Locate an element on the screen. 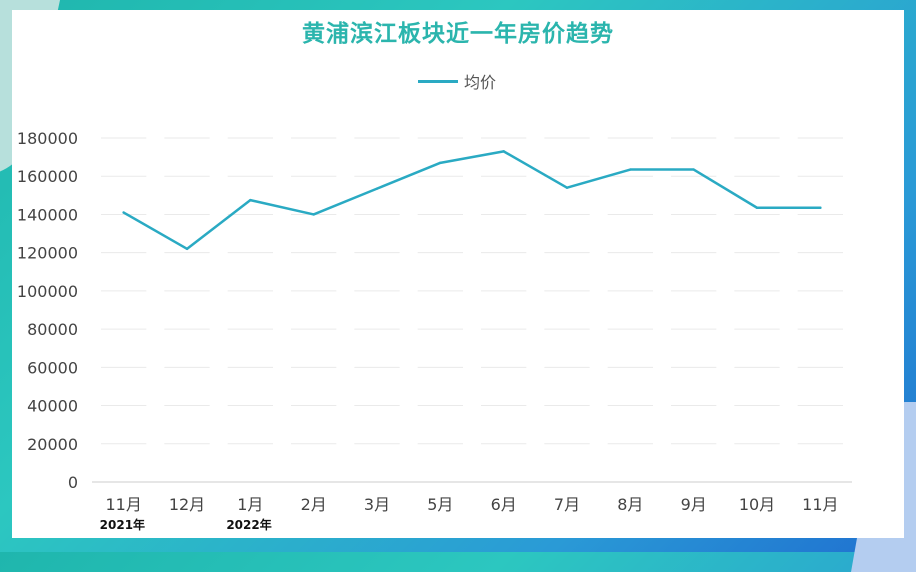 This screenshot has height=572, width=916. y-tick-label: 140000 is located at coordinates (47, 214).